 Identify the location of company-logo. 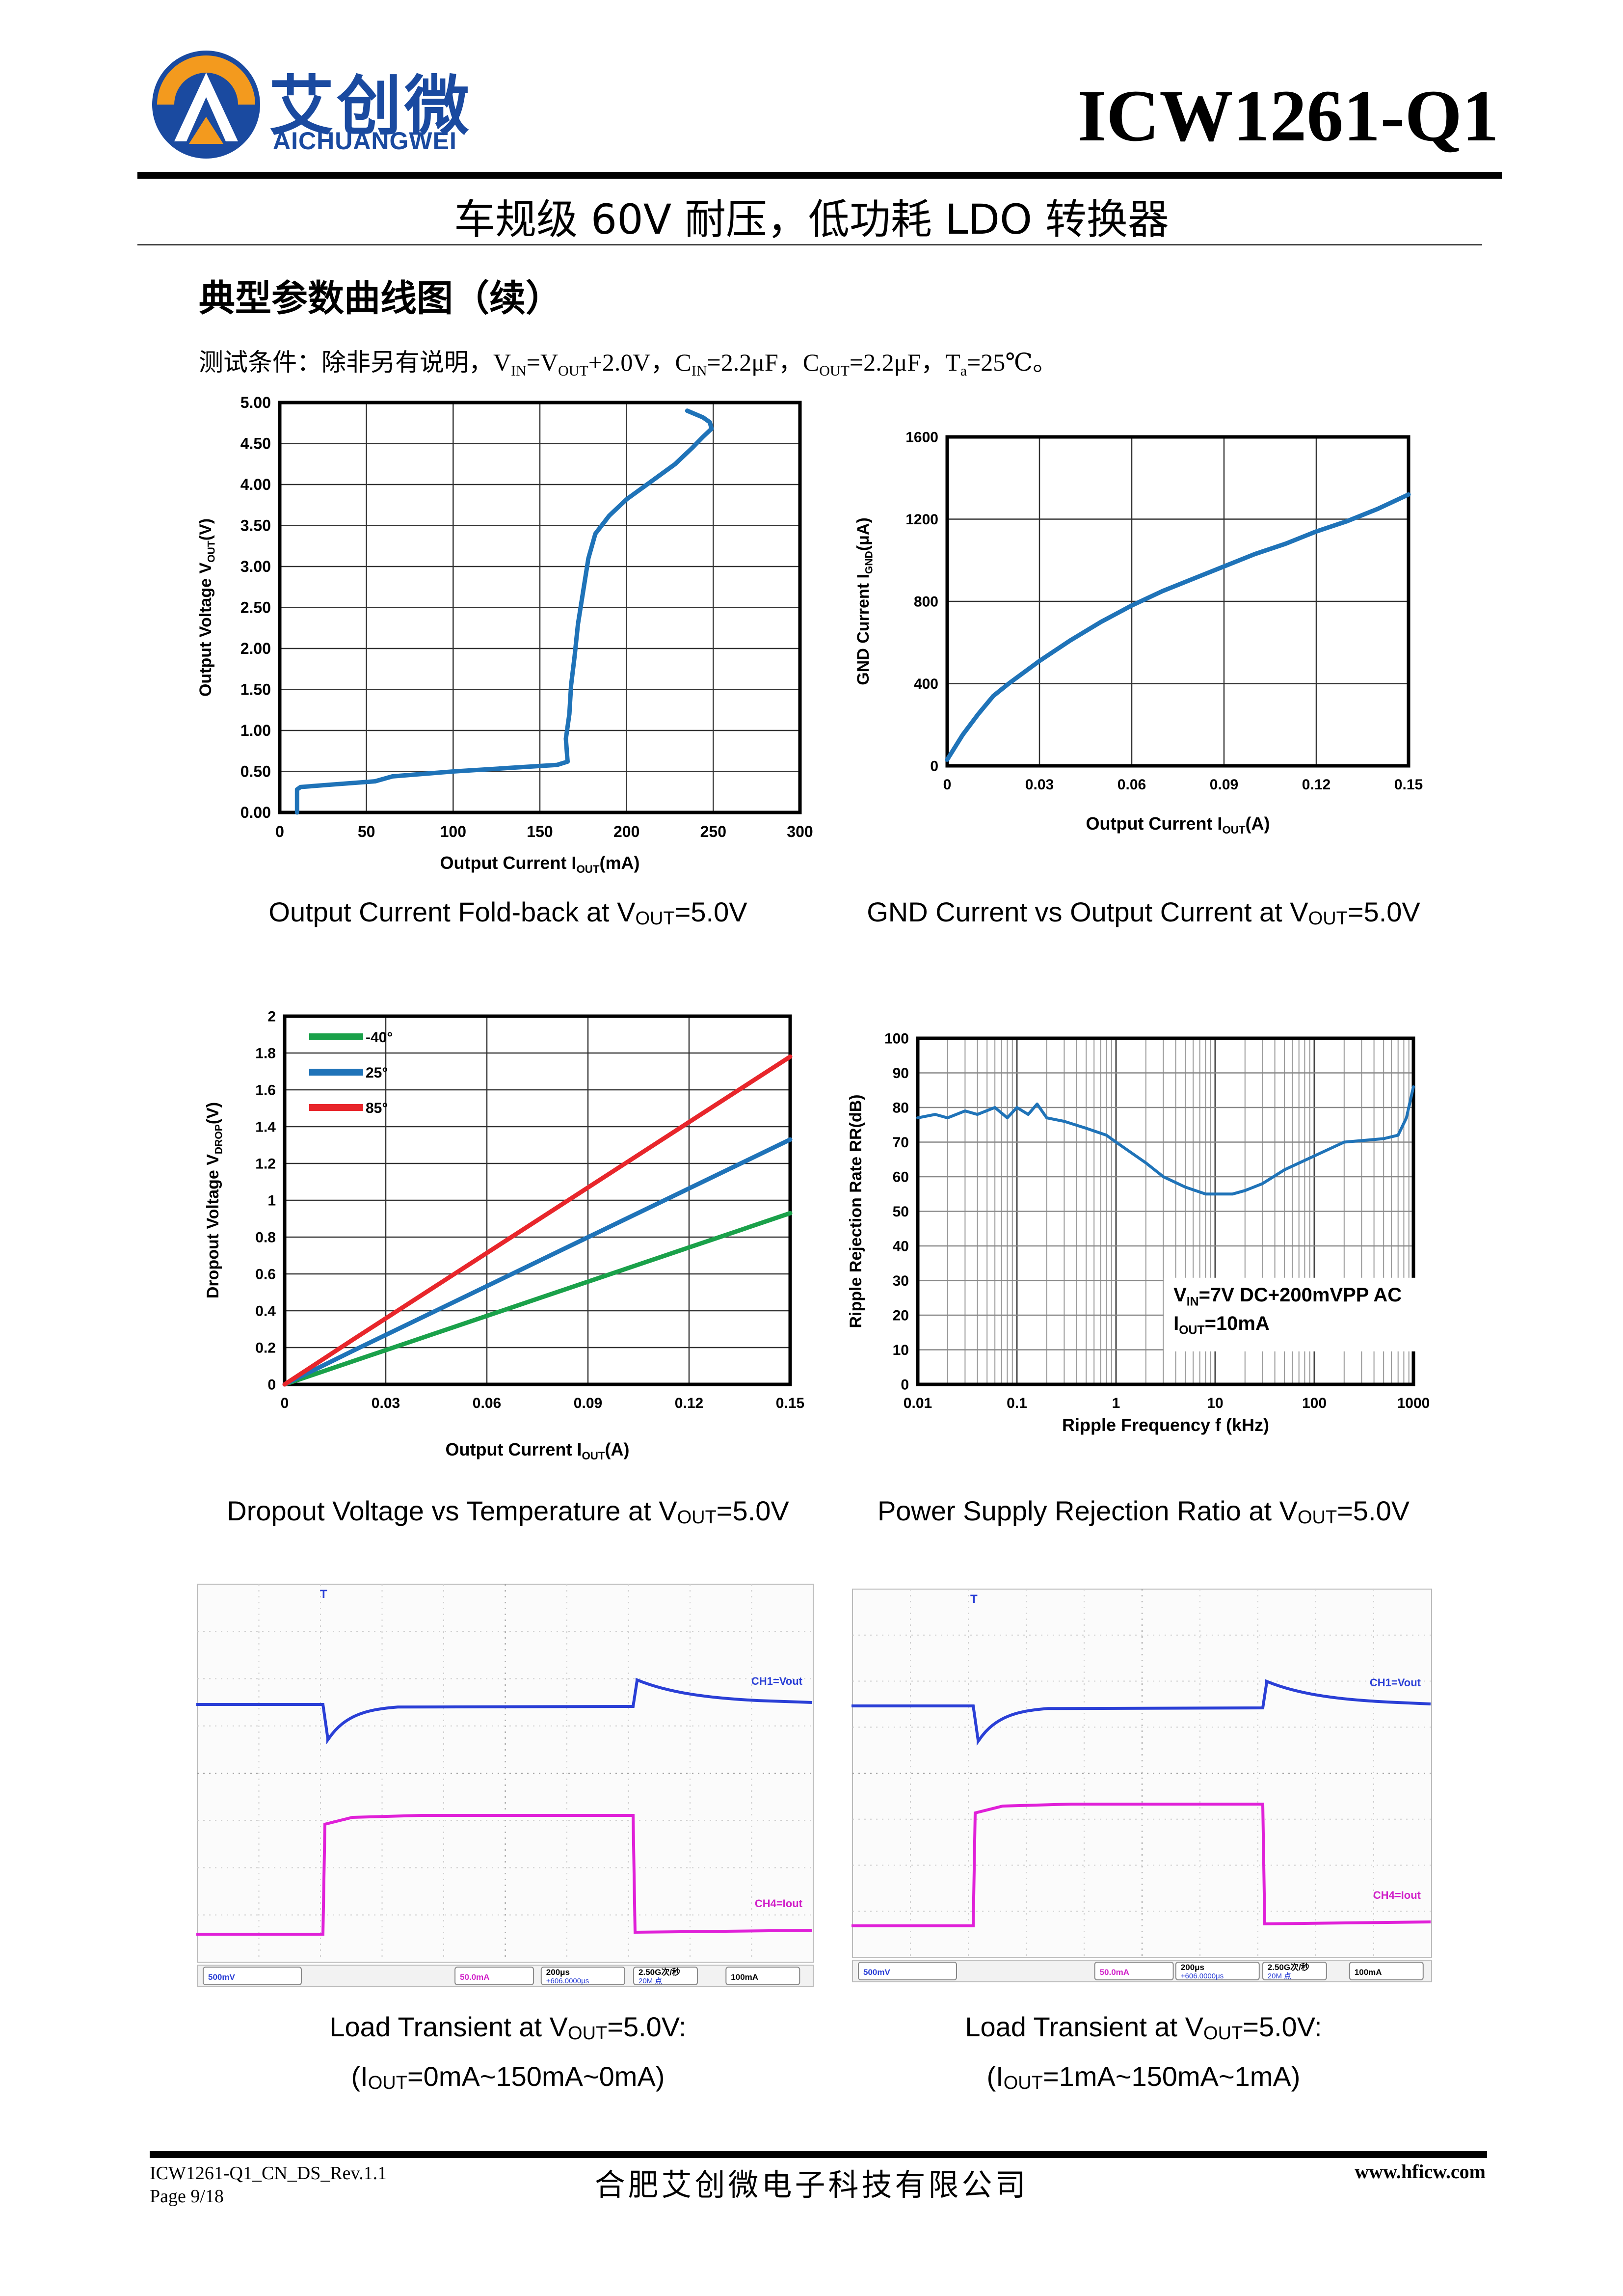
(206, 105).